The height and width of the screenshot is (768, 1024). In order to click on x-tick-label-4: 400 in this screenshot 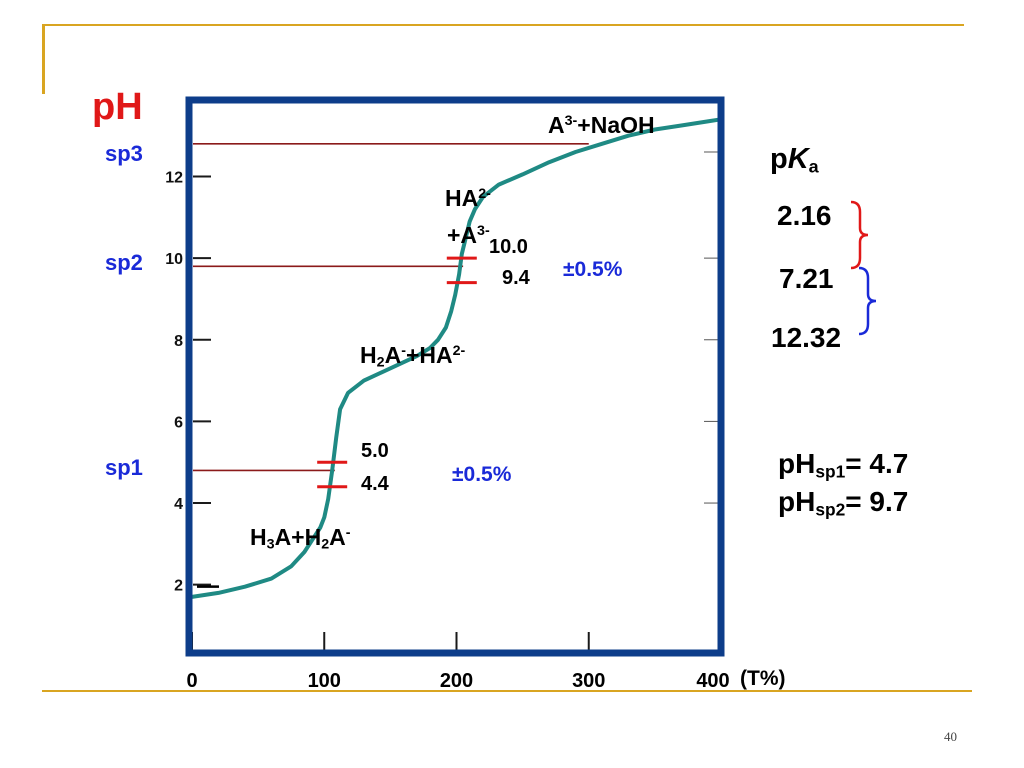, I will do `click(712, 681)`.